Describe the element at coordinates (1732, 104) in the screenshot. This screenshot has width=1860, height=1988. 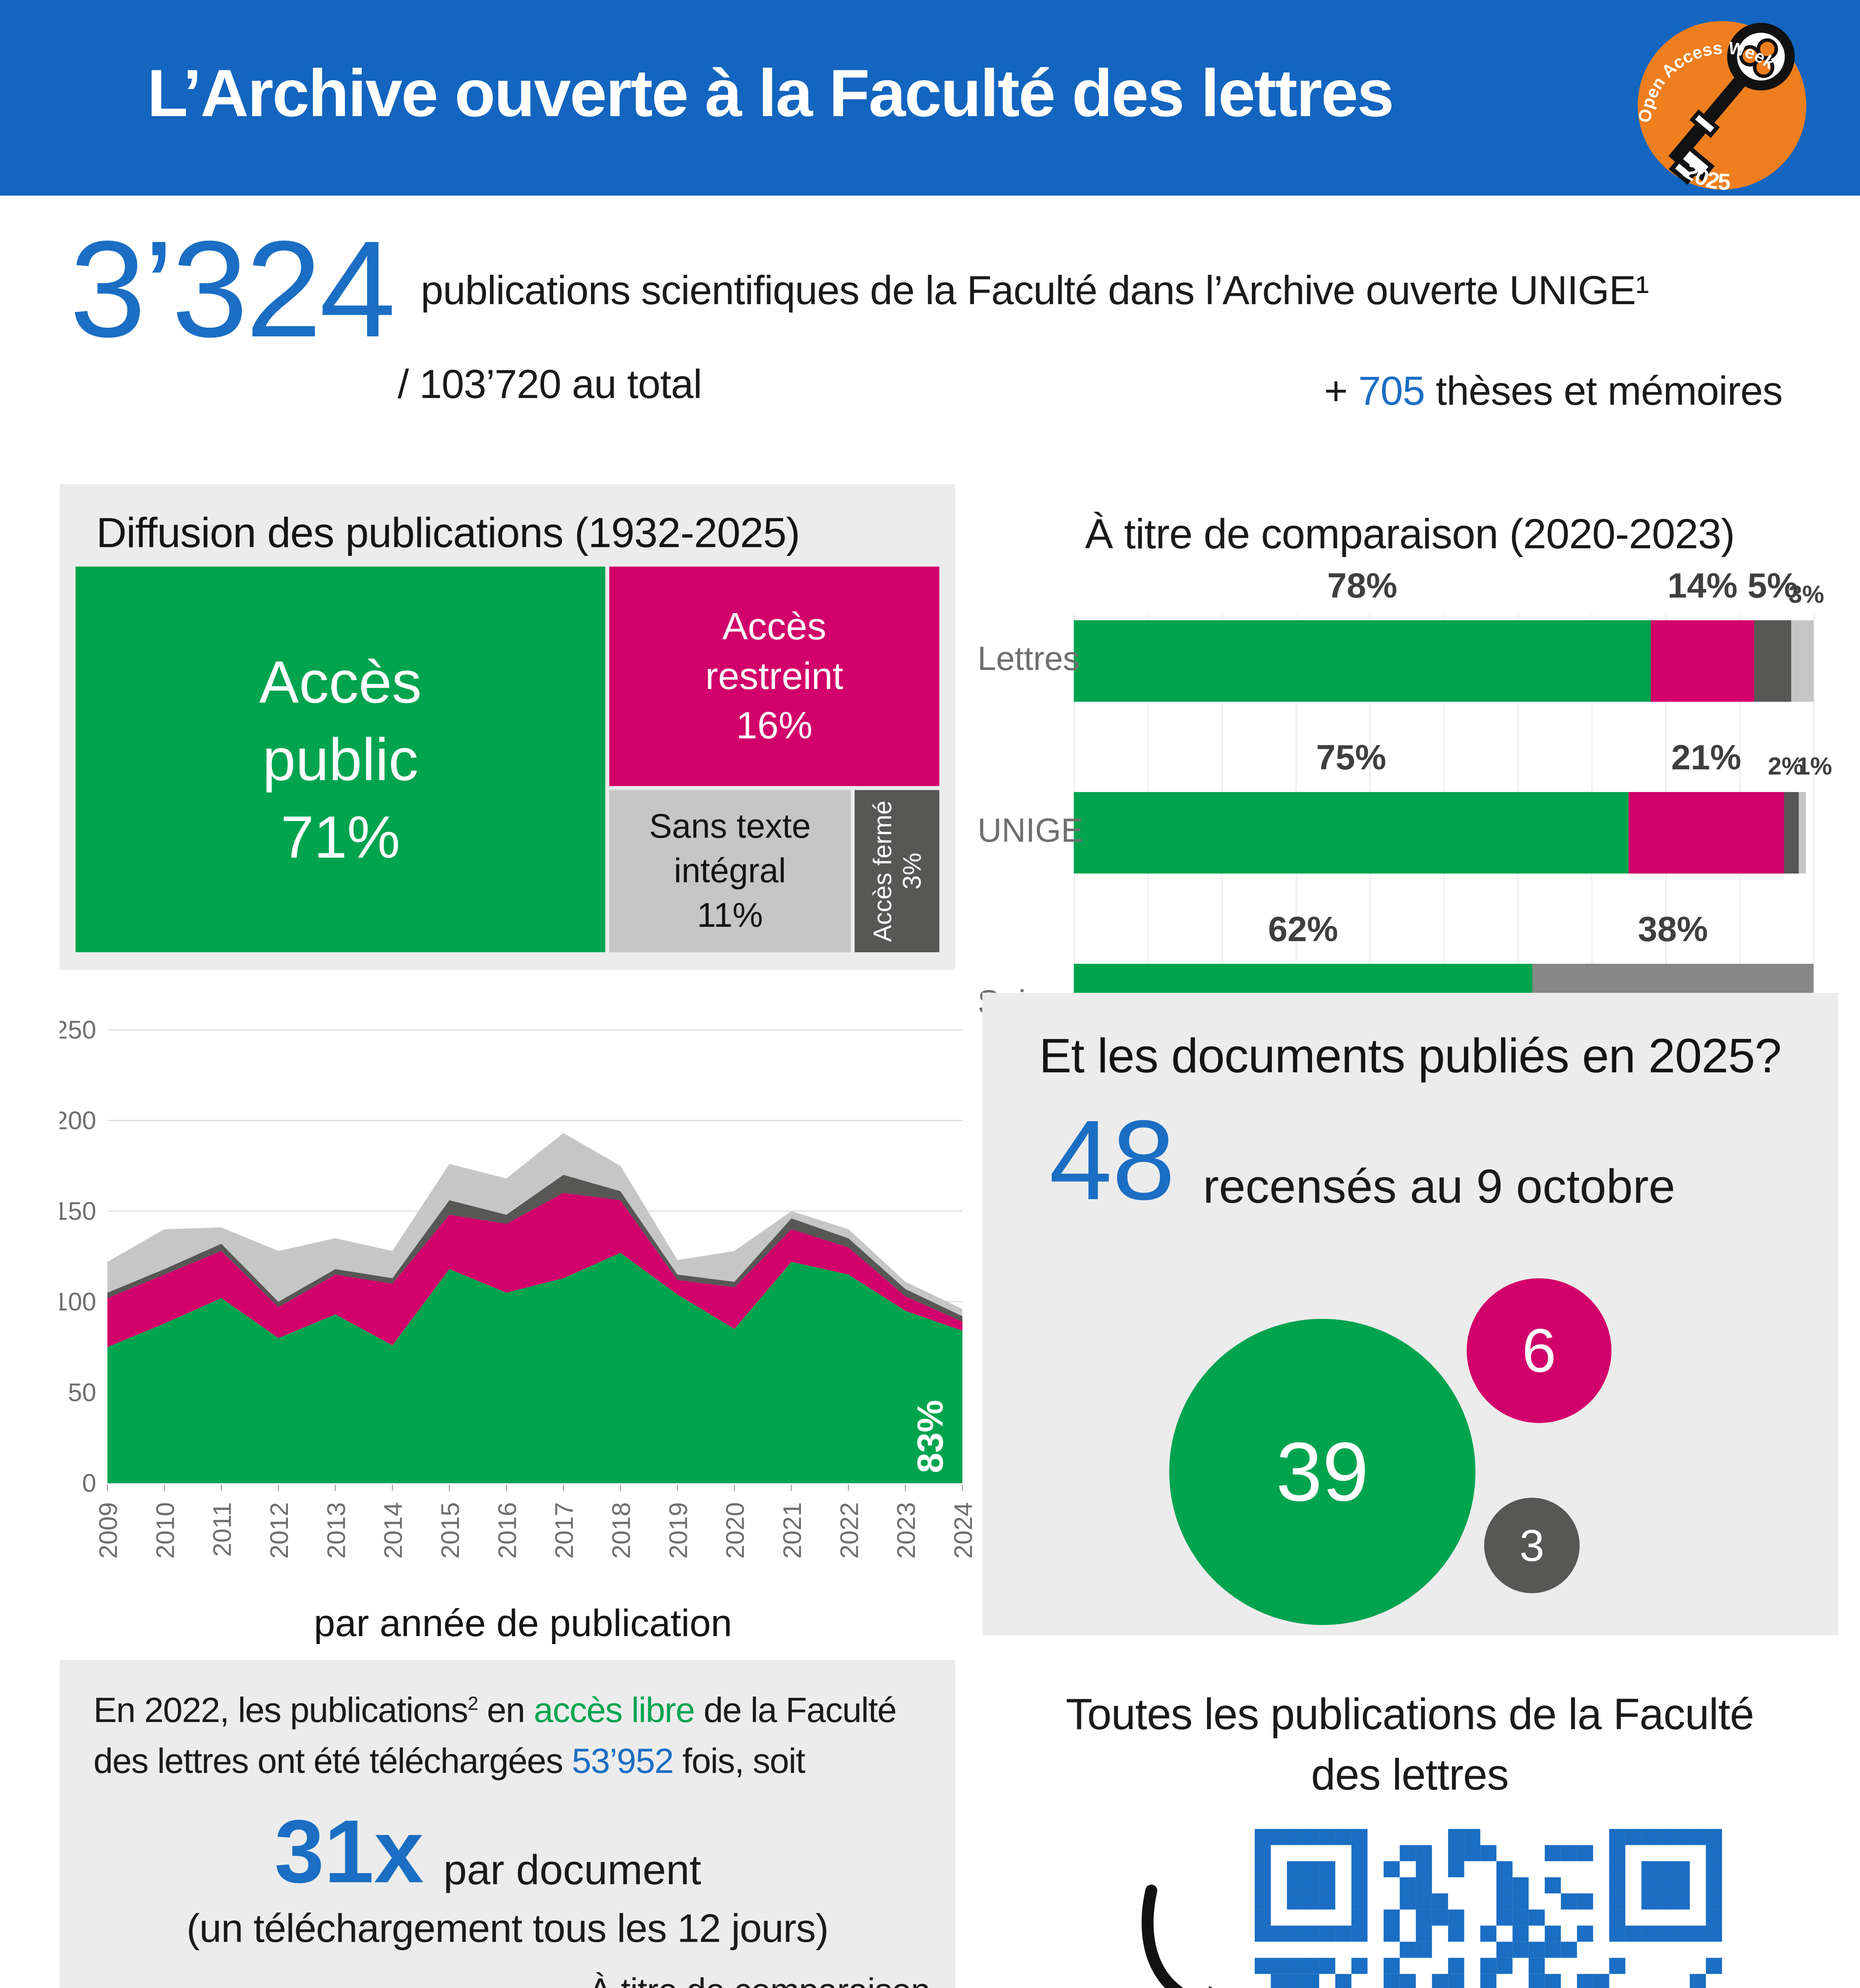
I see `key-icon` at that location.